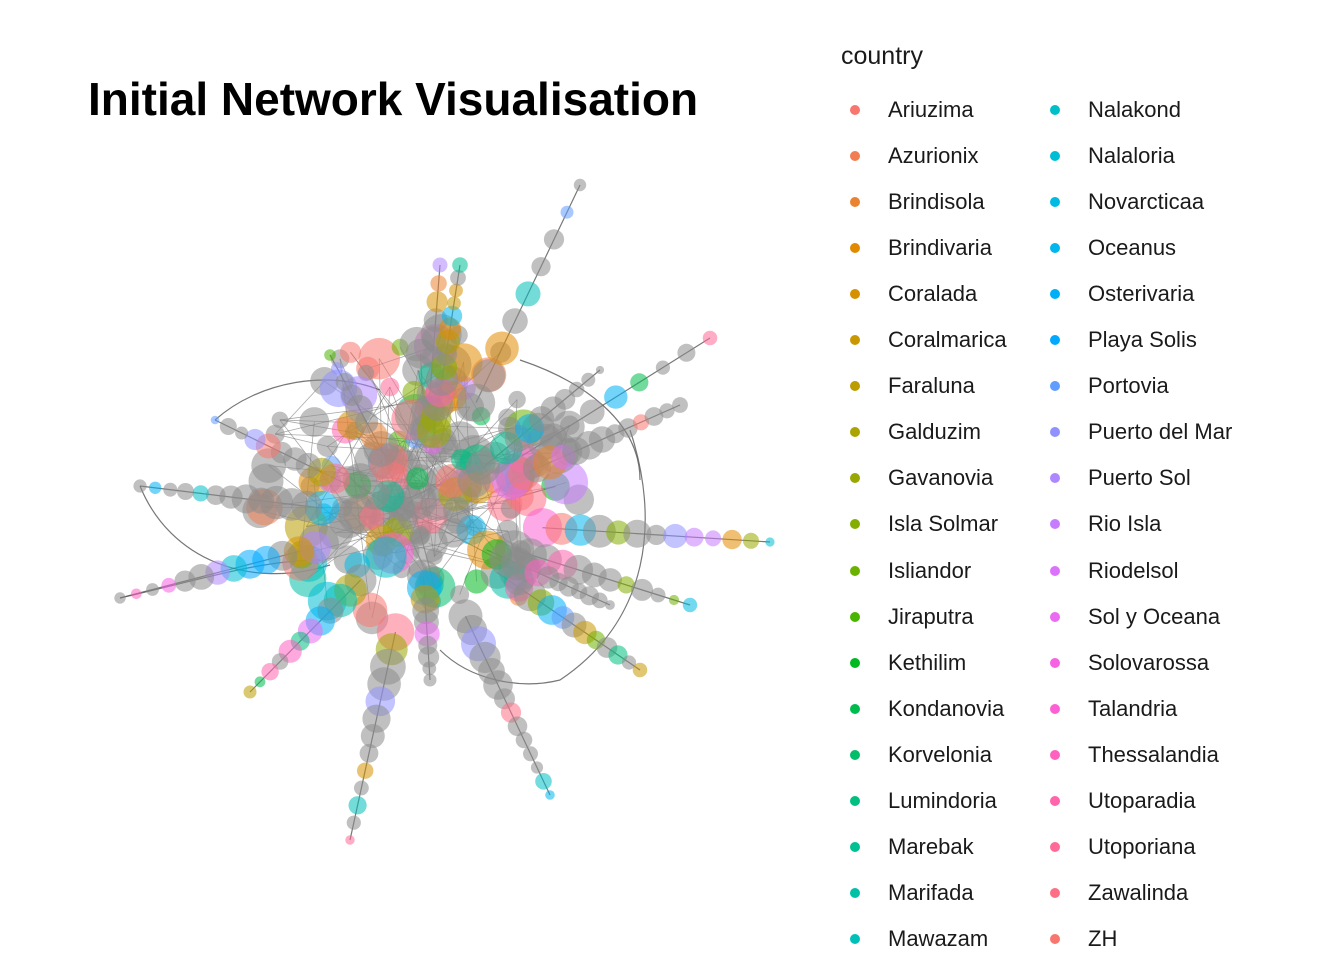 The image size is (1344, 961). Describe the element at coordinates (1142, 847) in the screenshot. I see `legend-label: Utoporiana` at that location.